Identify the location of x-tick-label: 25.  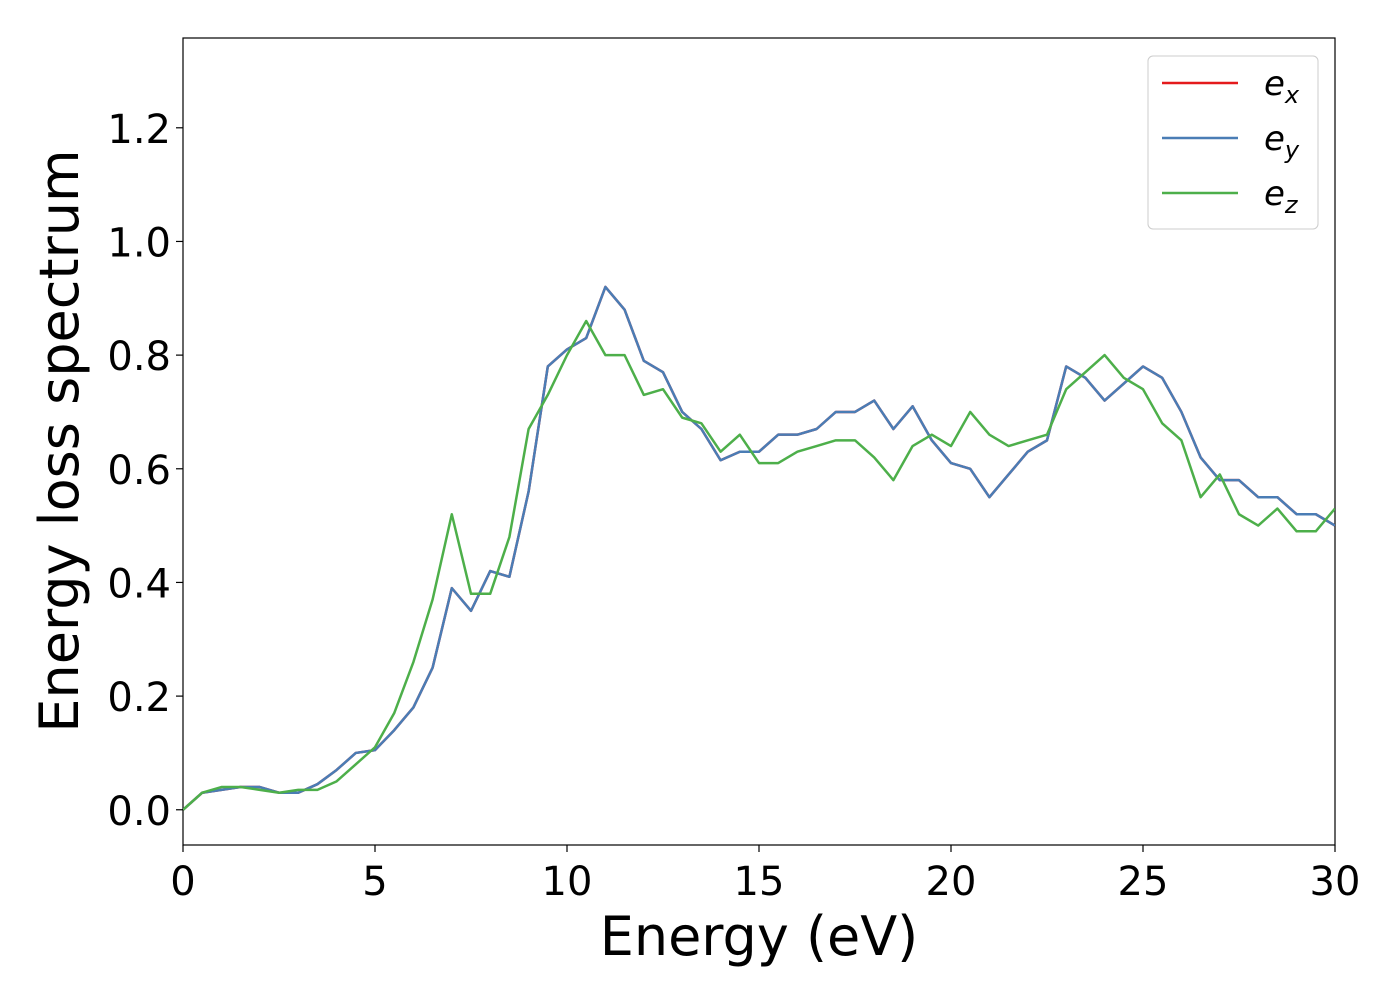
(1143, 882).